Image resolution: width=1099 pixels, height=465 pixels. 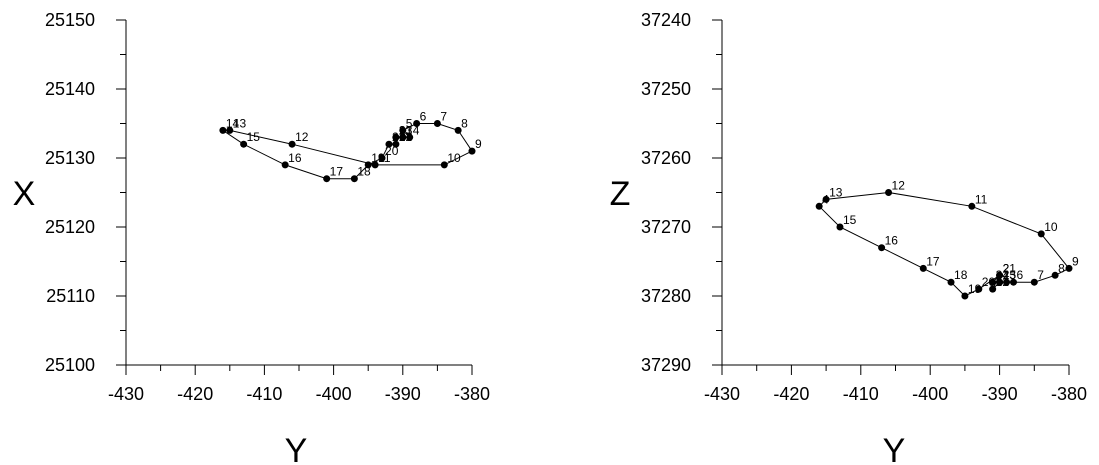 What do you see at coordinates (70, 227) in the screenshot?
I see `y-tick-label: 25120` at bounding box center [70, 227].